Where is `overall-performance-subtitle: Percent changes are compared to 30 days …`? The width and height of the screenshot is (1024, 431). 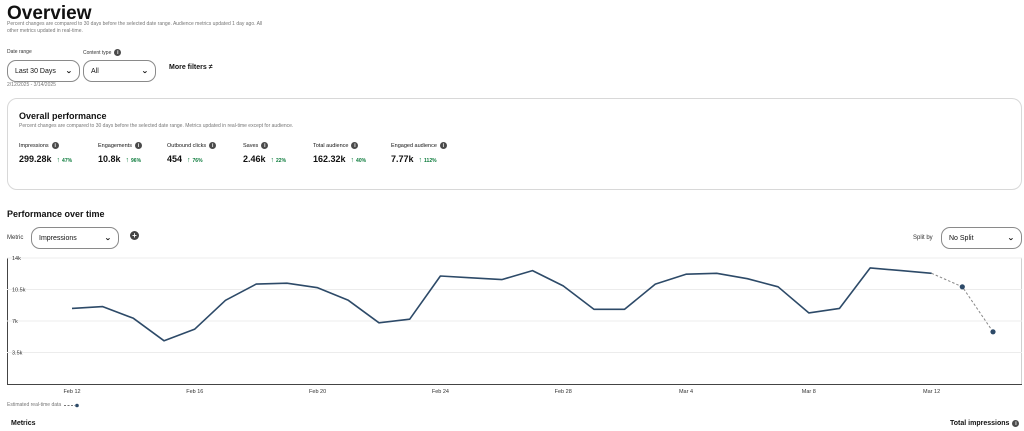 overall-performance-subtitle: Percent changes are compared to 30 days … is located at coordinates (156, 126).